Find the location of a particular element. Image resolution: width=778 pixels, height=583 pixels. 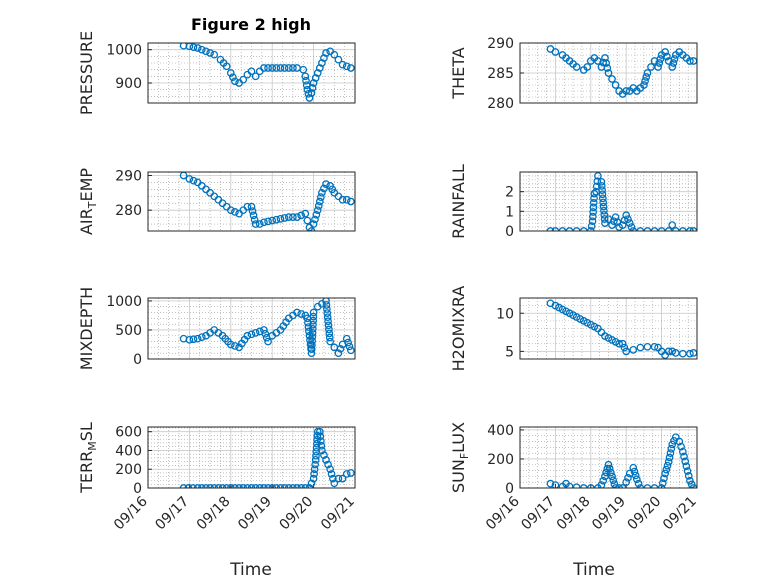

y-axis-label-main: TERR is located at coordinates (86, 472).